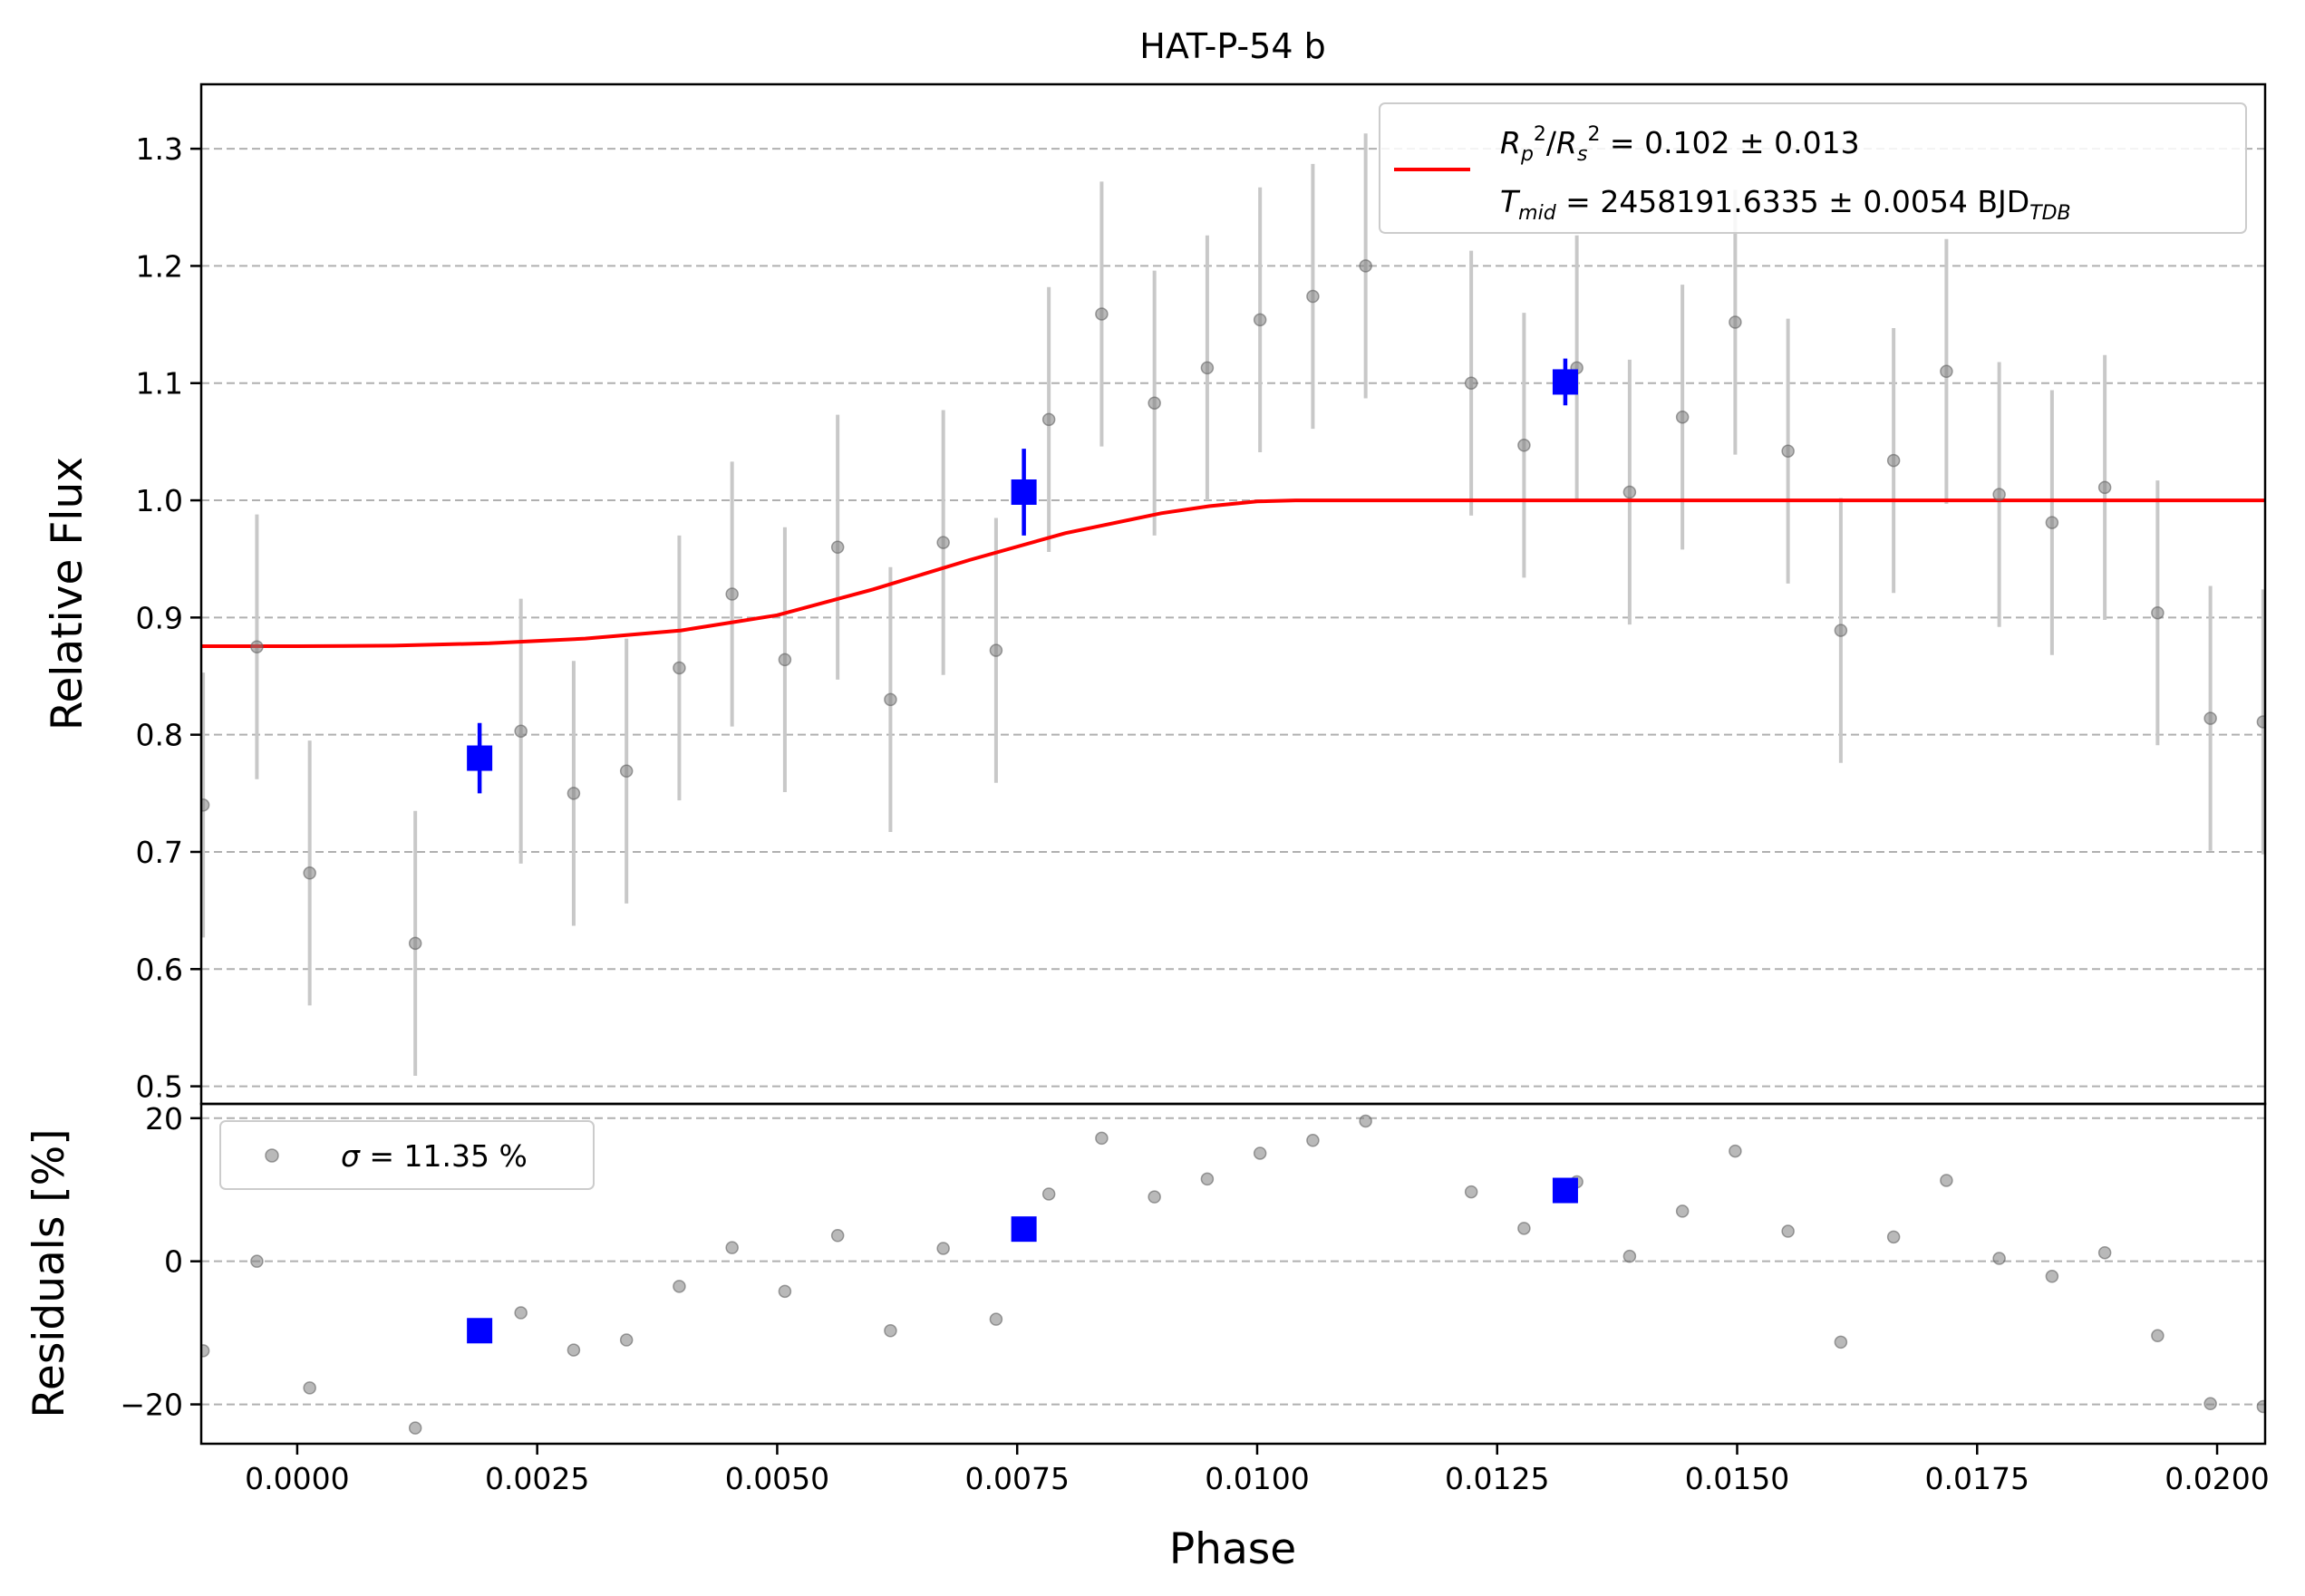 This screenshot has width=2305, height=1596. I want to click on residual-y-axis-label: Residuals [%], so click(49, 1272).